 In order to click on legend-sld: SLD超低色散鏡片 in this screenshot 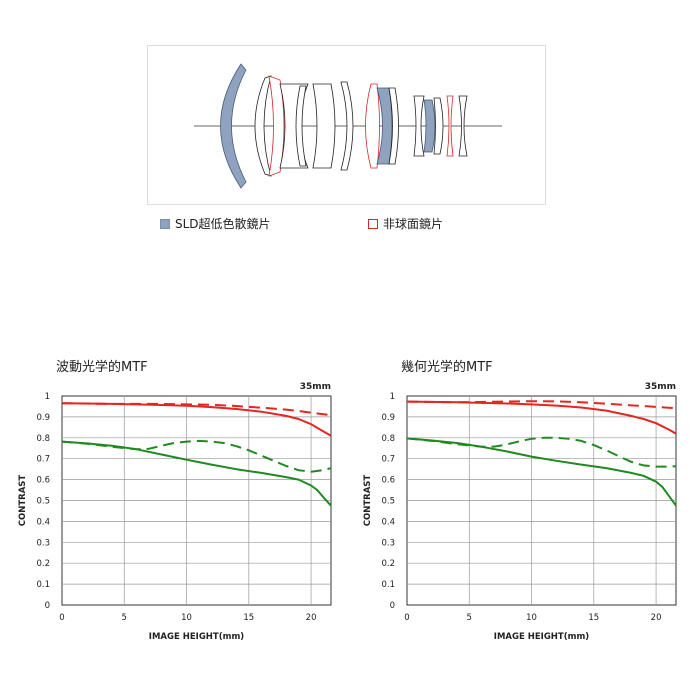, I will do `click(215, 224)`.